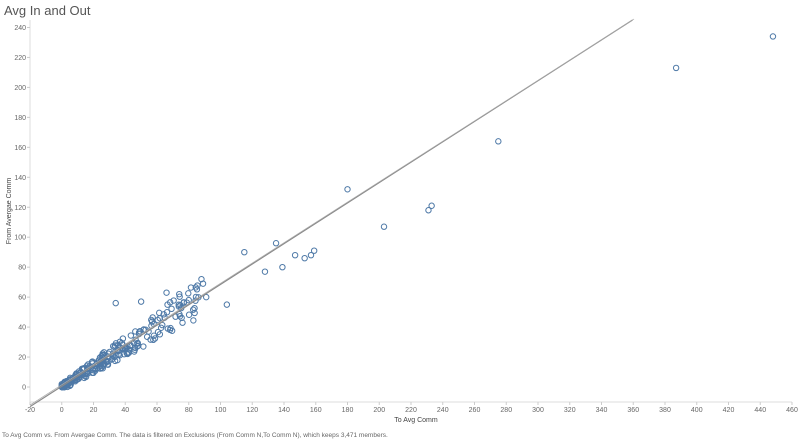  I want to click on x-tick-label: 140, so click(284, 410).